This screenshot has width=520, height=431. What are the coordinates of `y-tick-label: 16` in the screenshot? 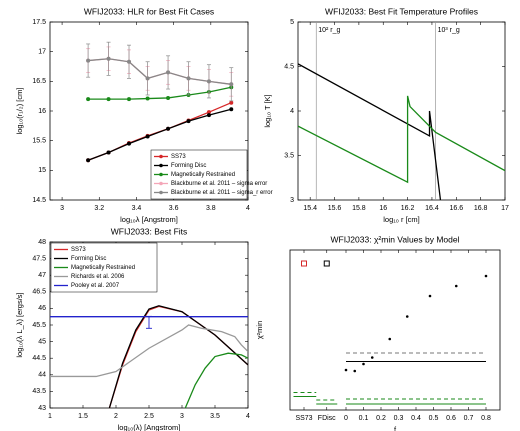 It's located at (42, 111).